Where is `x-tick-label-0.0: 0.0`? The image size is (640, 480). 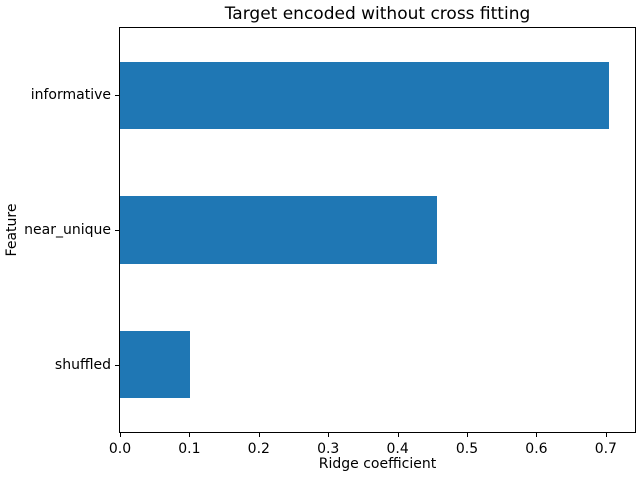
x-tick-label-0.0: 0.0 is located at coordinates (120, 449).